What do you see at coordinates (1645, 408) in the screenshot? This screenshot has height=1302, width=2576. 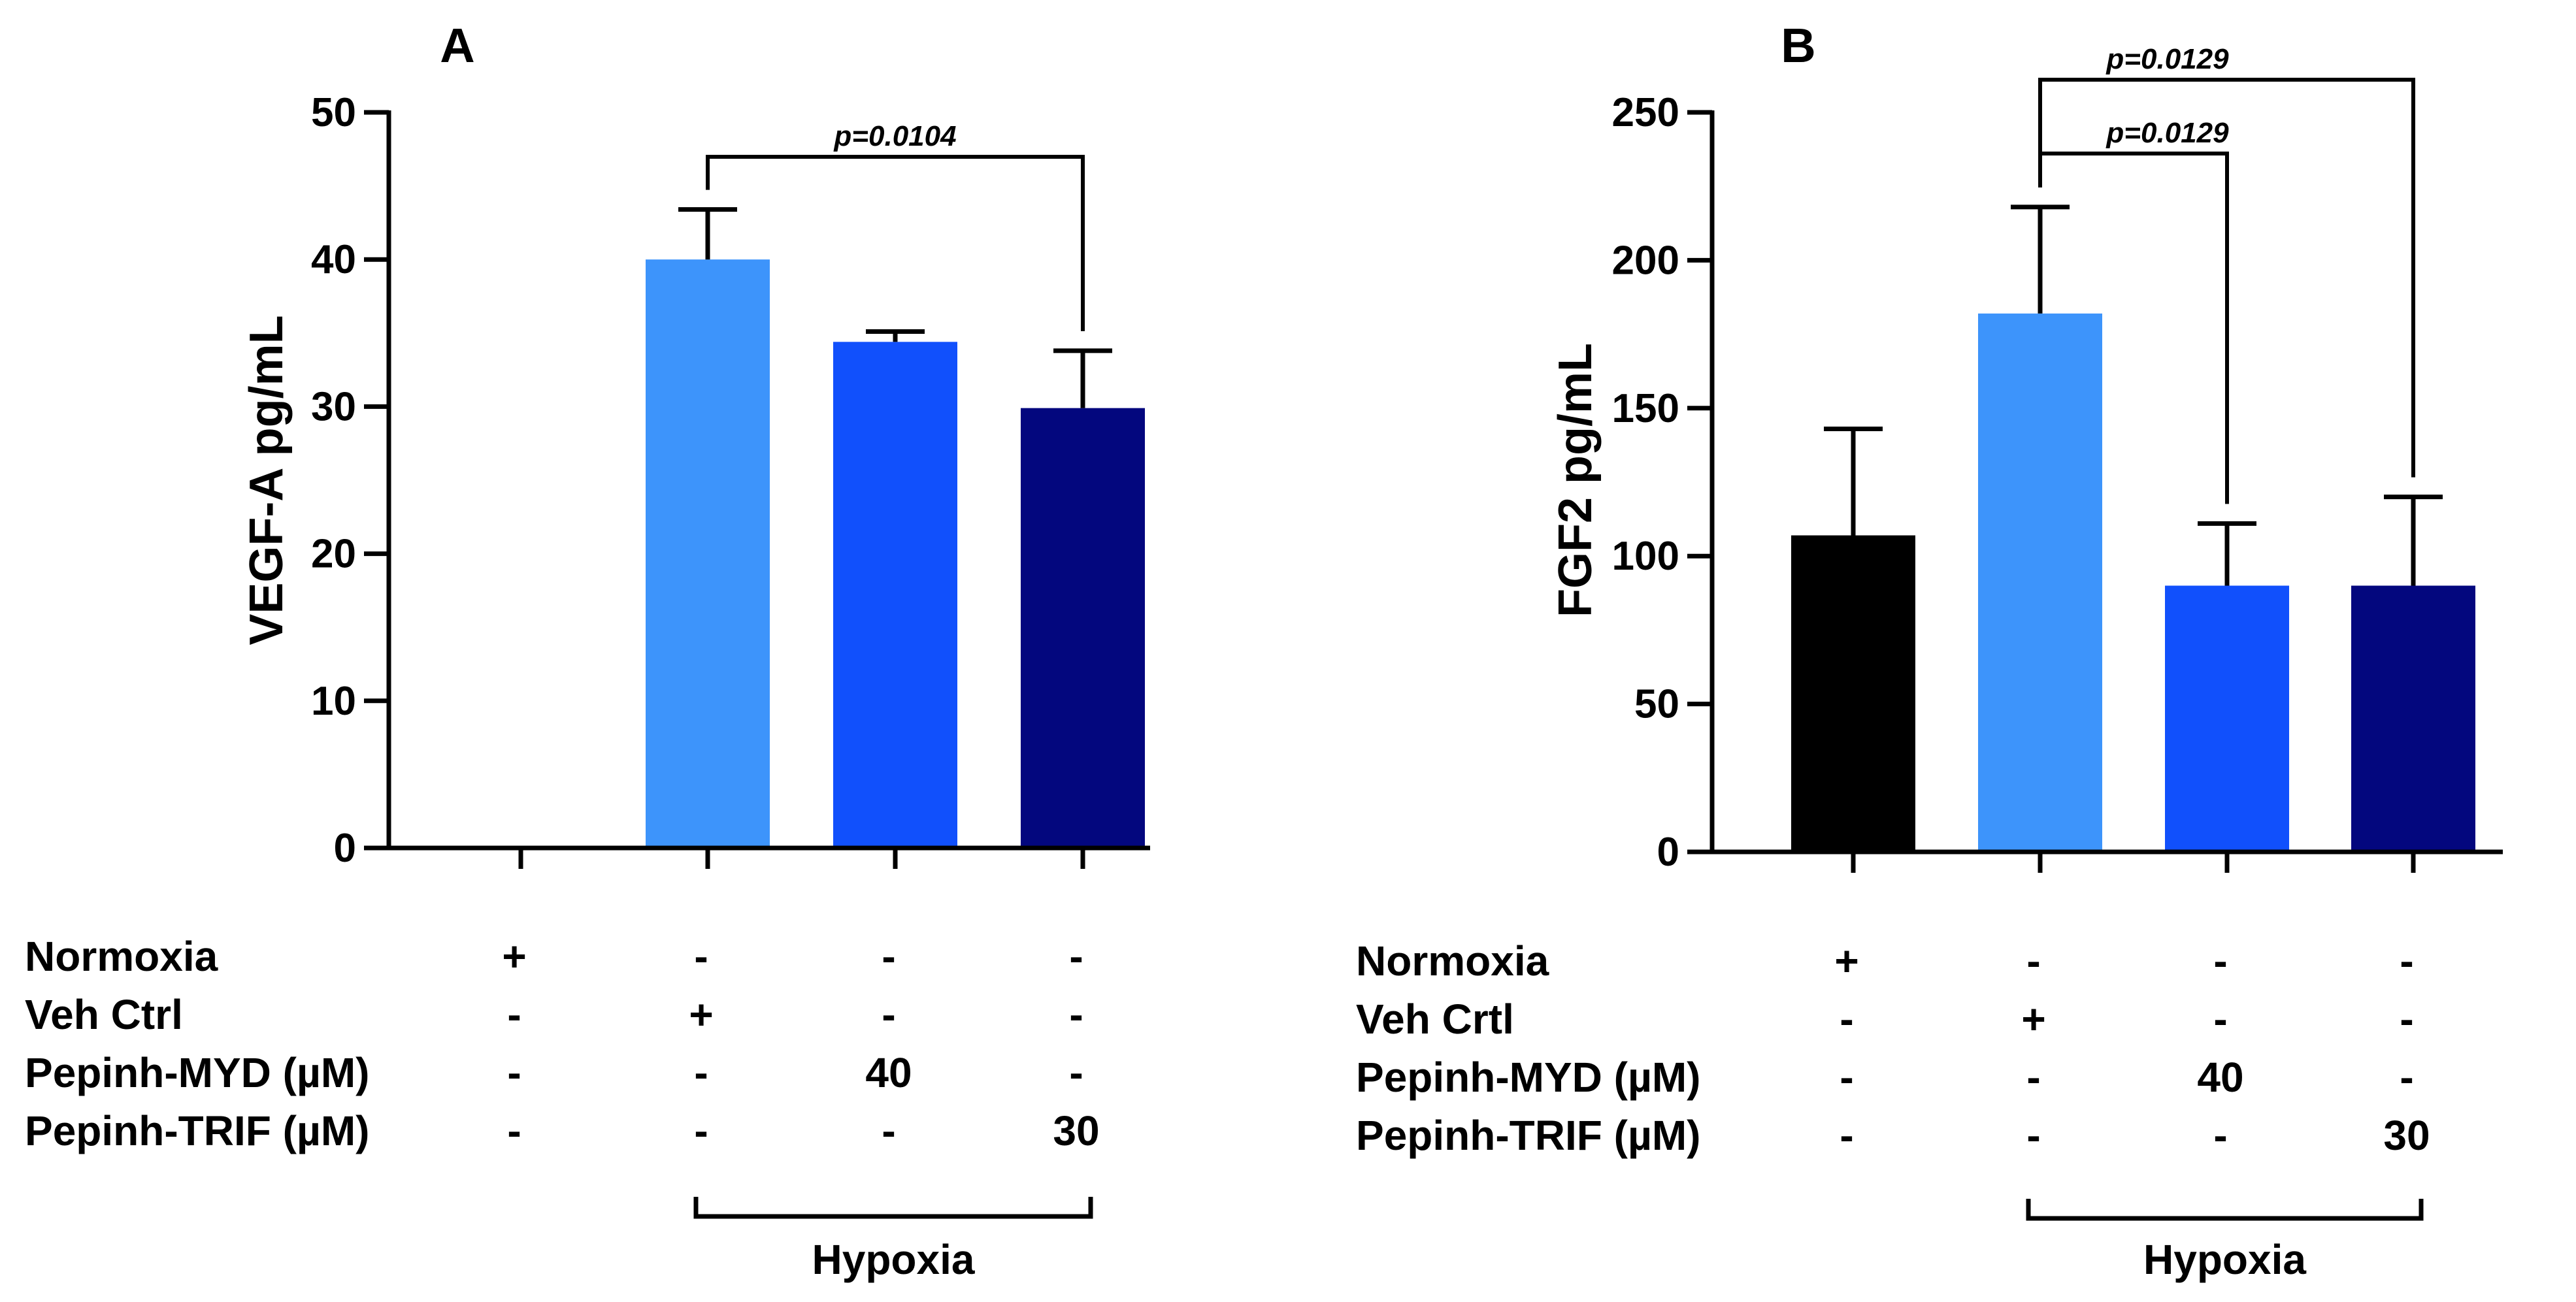 I see `y-tick-label: 150` at bounding box center [1645, 408].